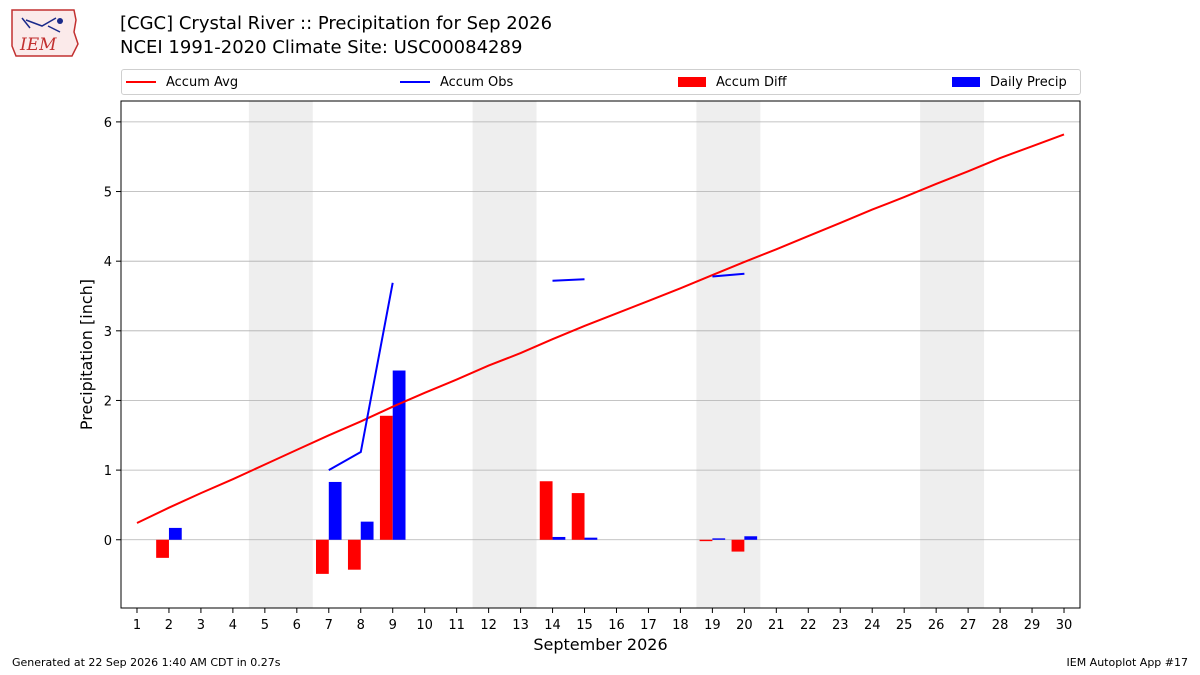 This screenshot has width=1200, height=675. Describe the element at coordinates (808, 625) in the screenshot. I see `x-tick-label: 22` at that location.